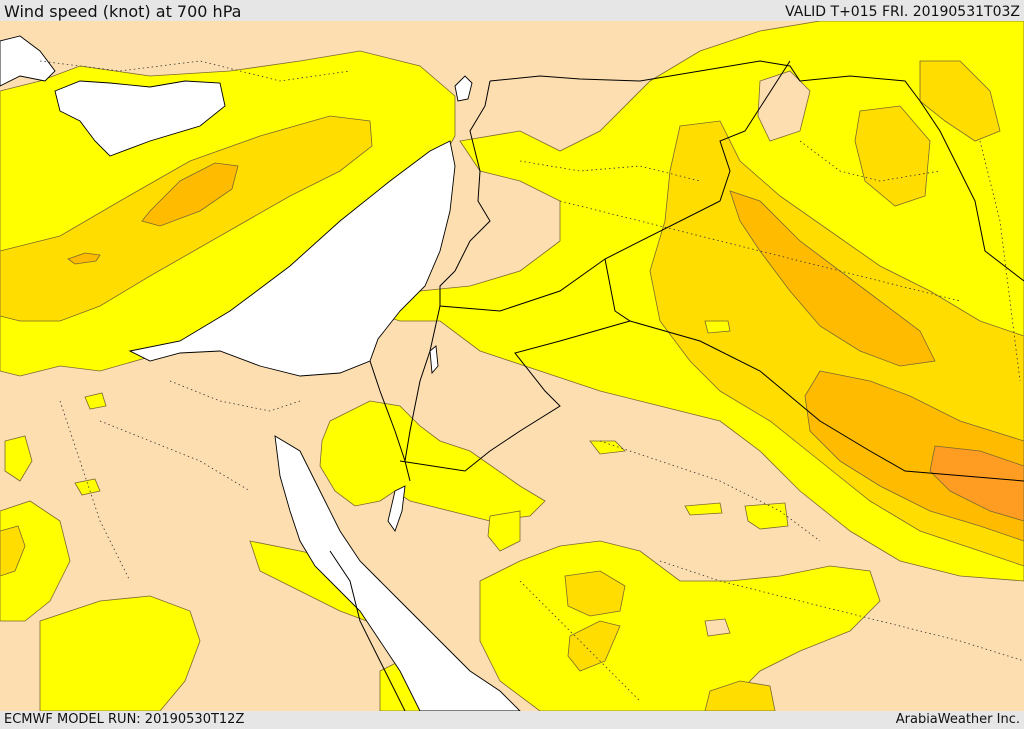 The width and height of the screenshot is (1024, 729). I want to click on band-gold-egypt-west, so click(13, 551).